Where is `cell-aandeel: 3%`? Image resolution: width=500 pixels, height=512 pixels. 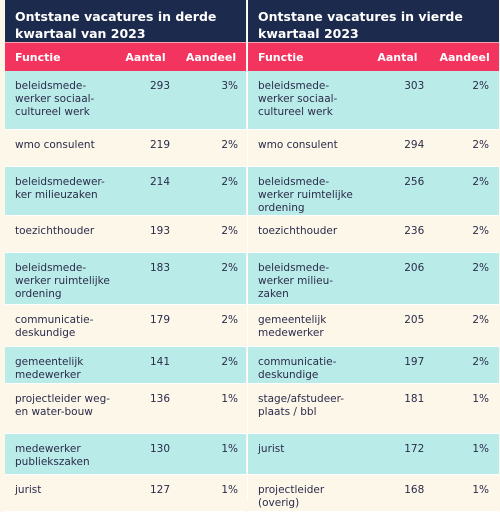
cell-aandeel: 3% is located at coordinates (229, 86).